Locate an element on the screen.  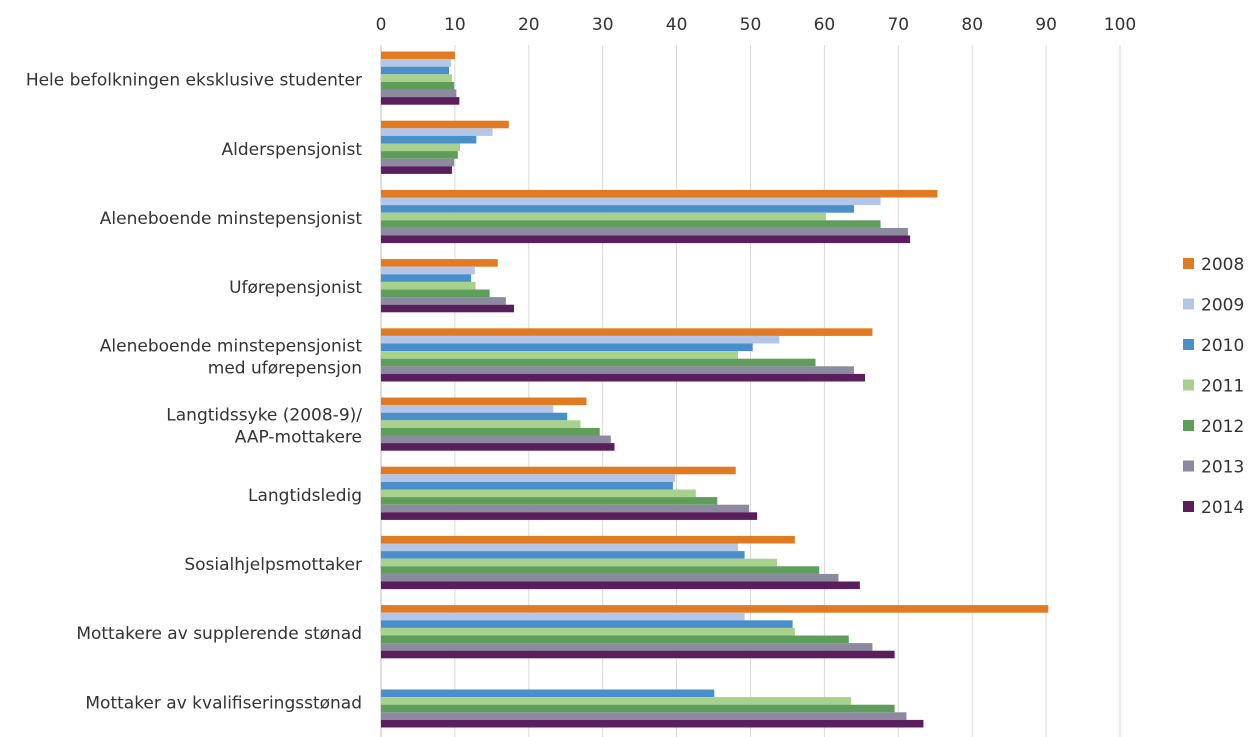
legend-item-2011: 2011 is located at coordinates (1213, 387).